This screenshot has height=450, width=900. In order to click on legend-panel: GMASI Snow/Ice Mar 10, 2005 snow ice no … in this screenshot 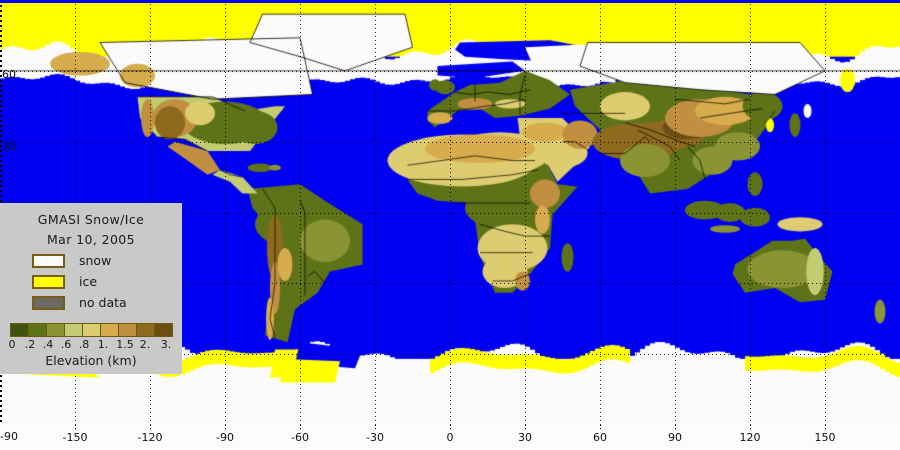, I will do `click(91, 288)`.